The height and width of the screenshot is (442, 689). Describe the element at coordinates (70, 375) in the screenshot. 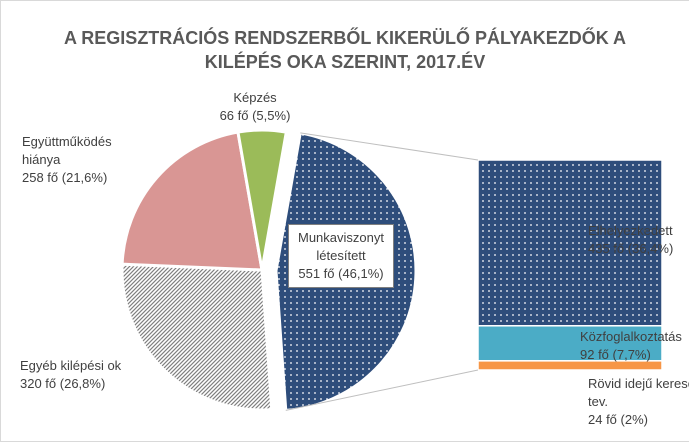

I see `data-label: Egyéb kilépési ok 320 fő (26,8%)` at that location.